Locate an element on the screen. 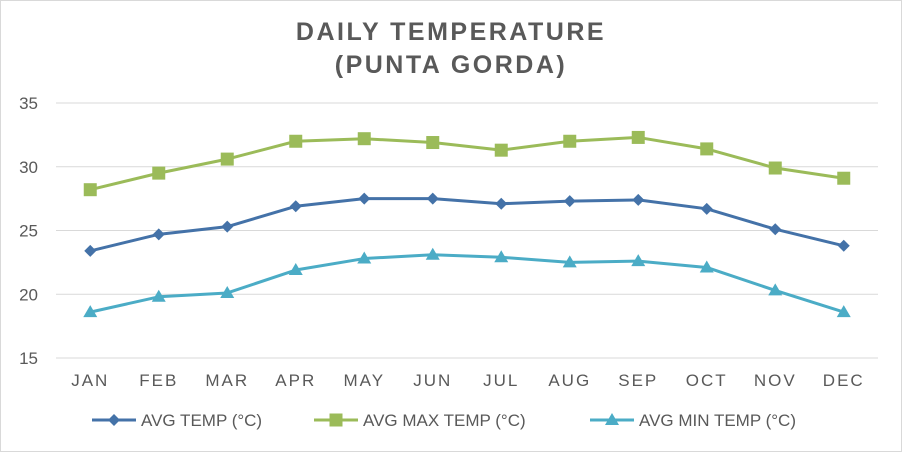 The height and width of the screenshot is (452, 902). x-tick-label: JUL is located at coordinates (501, 380).